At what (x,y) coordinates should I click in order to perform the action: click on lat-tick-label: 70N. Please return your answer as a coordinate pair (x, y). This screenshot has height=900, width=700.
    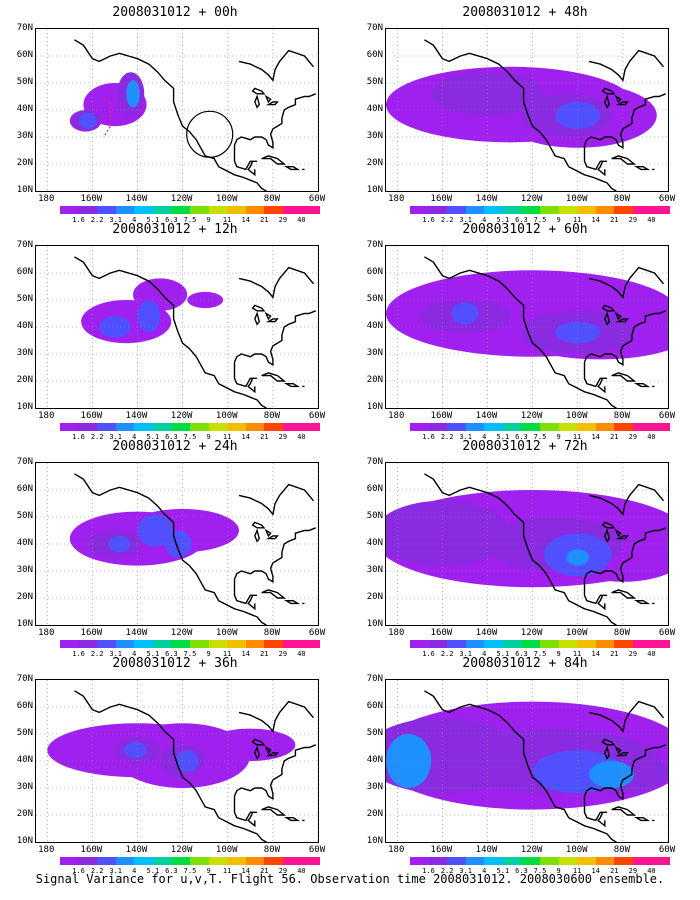
    Looking at the image, I should click on (24, 462).